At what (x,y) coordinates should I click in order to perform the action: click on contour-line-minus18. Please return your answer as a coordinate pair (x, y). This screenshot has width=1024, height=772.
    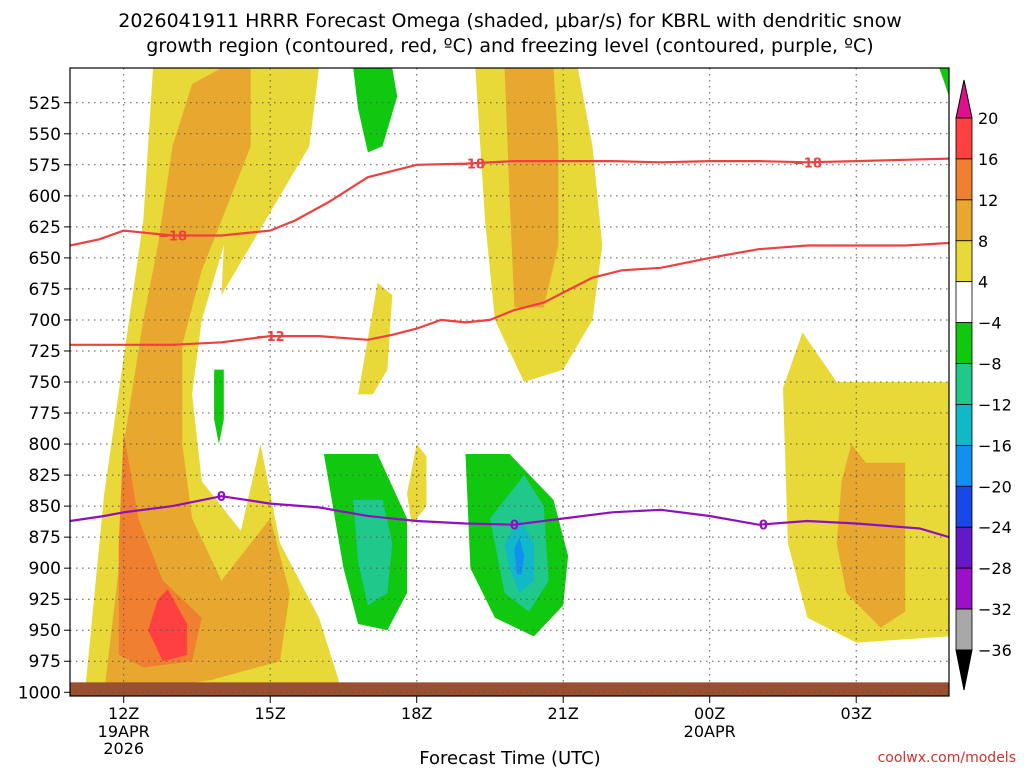
    Looking at the image, I should click on (509, 202).